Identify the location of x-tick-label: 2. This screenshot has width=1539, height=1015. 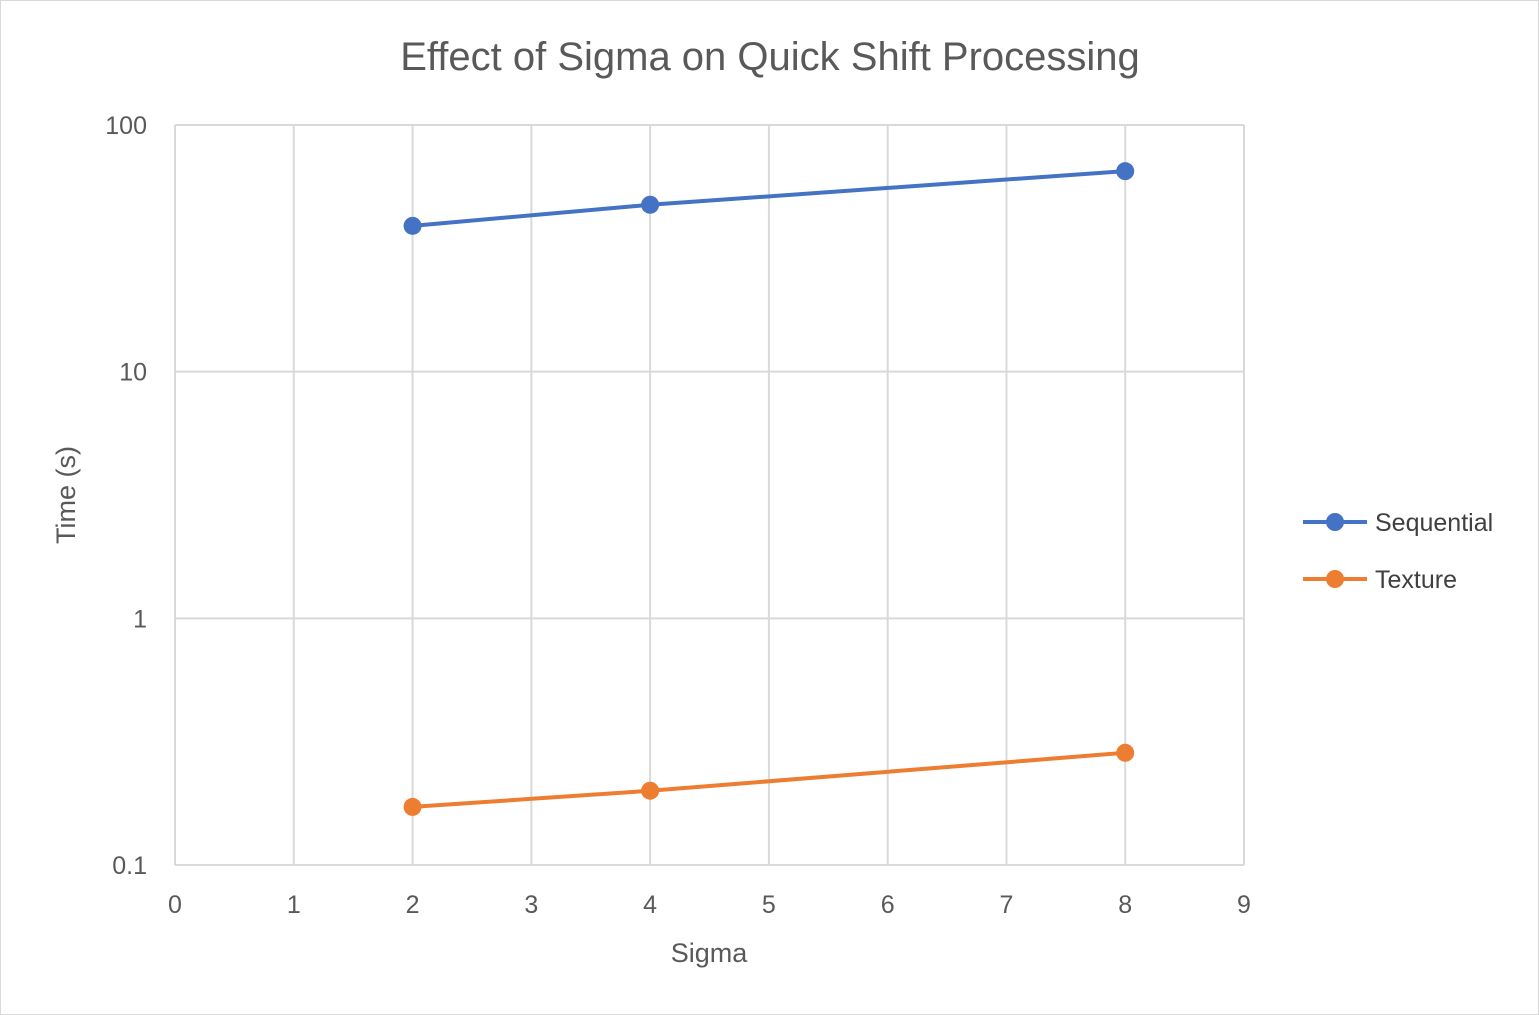
(413, 905).